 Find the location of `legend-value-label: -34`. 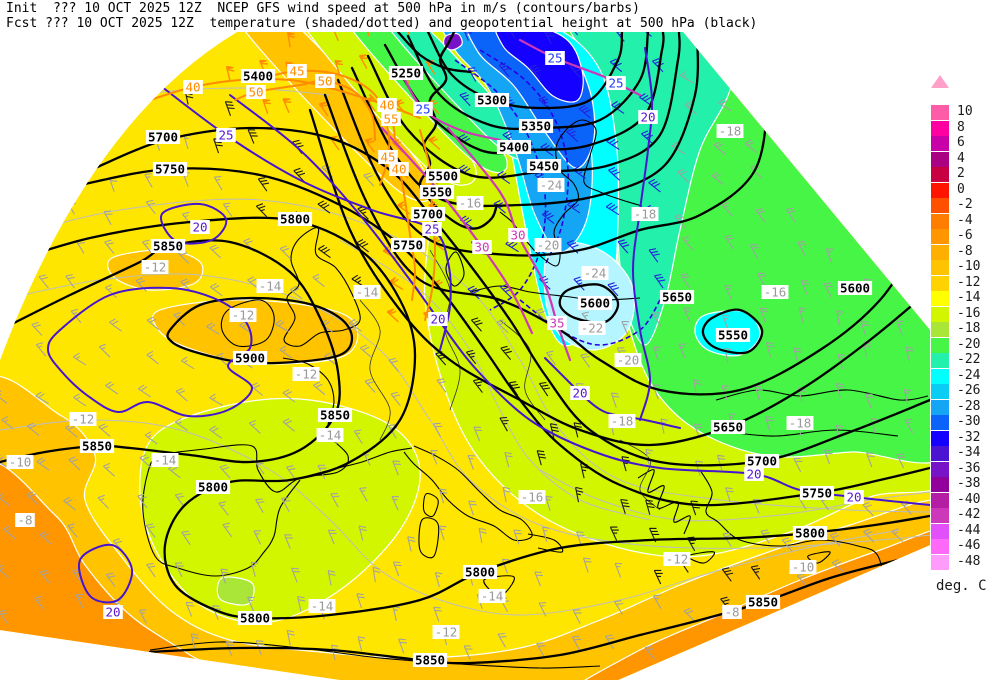

legend-value-label: -34 is located at coordinates (969, 452).